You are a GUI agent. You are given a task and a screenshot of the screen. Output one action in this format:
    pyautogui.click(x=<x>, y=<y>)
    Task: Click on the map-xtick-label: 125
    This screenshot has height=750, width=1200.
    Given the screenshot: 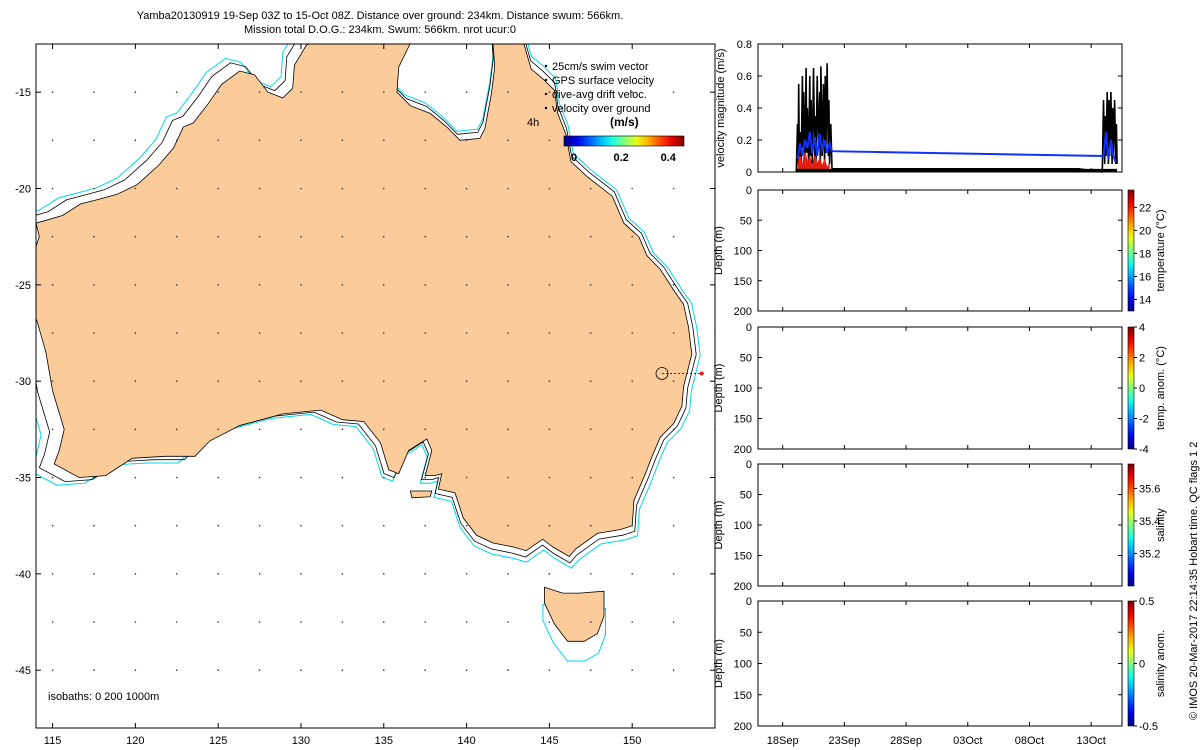 What is the action you would take?
    pyautogui.click(x=218, y=741)
    